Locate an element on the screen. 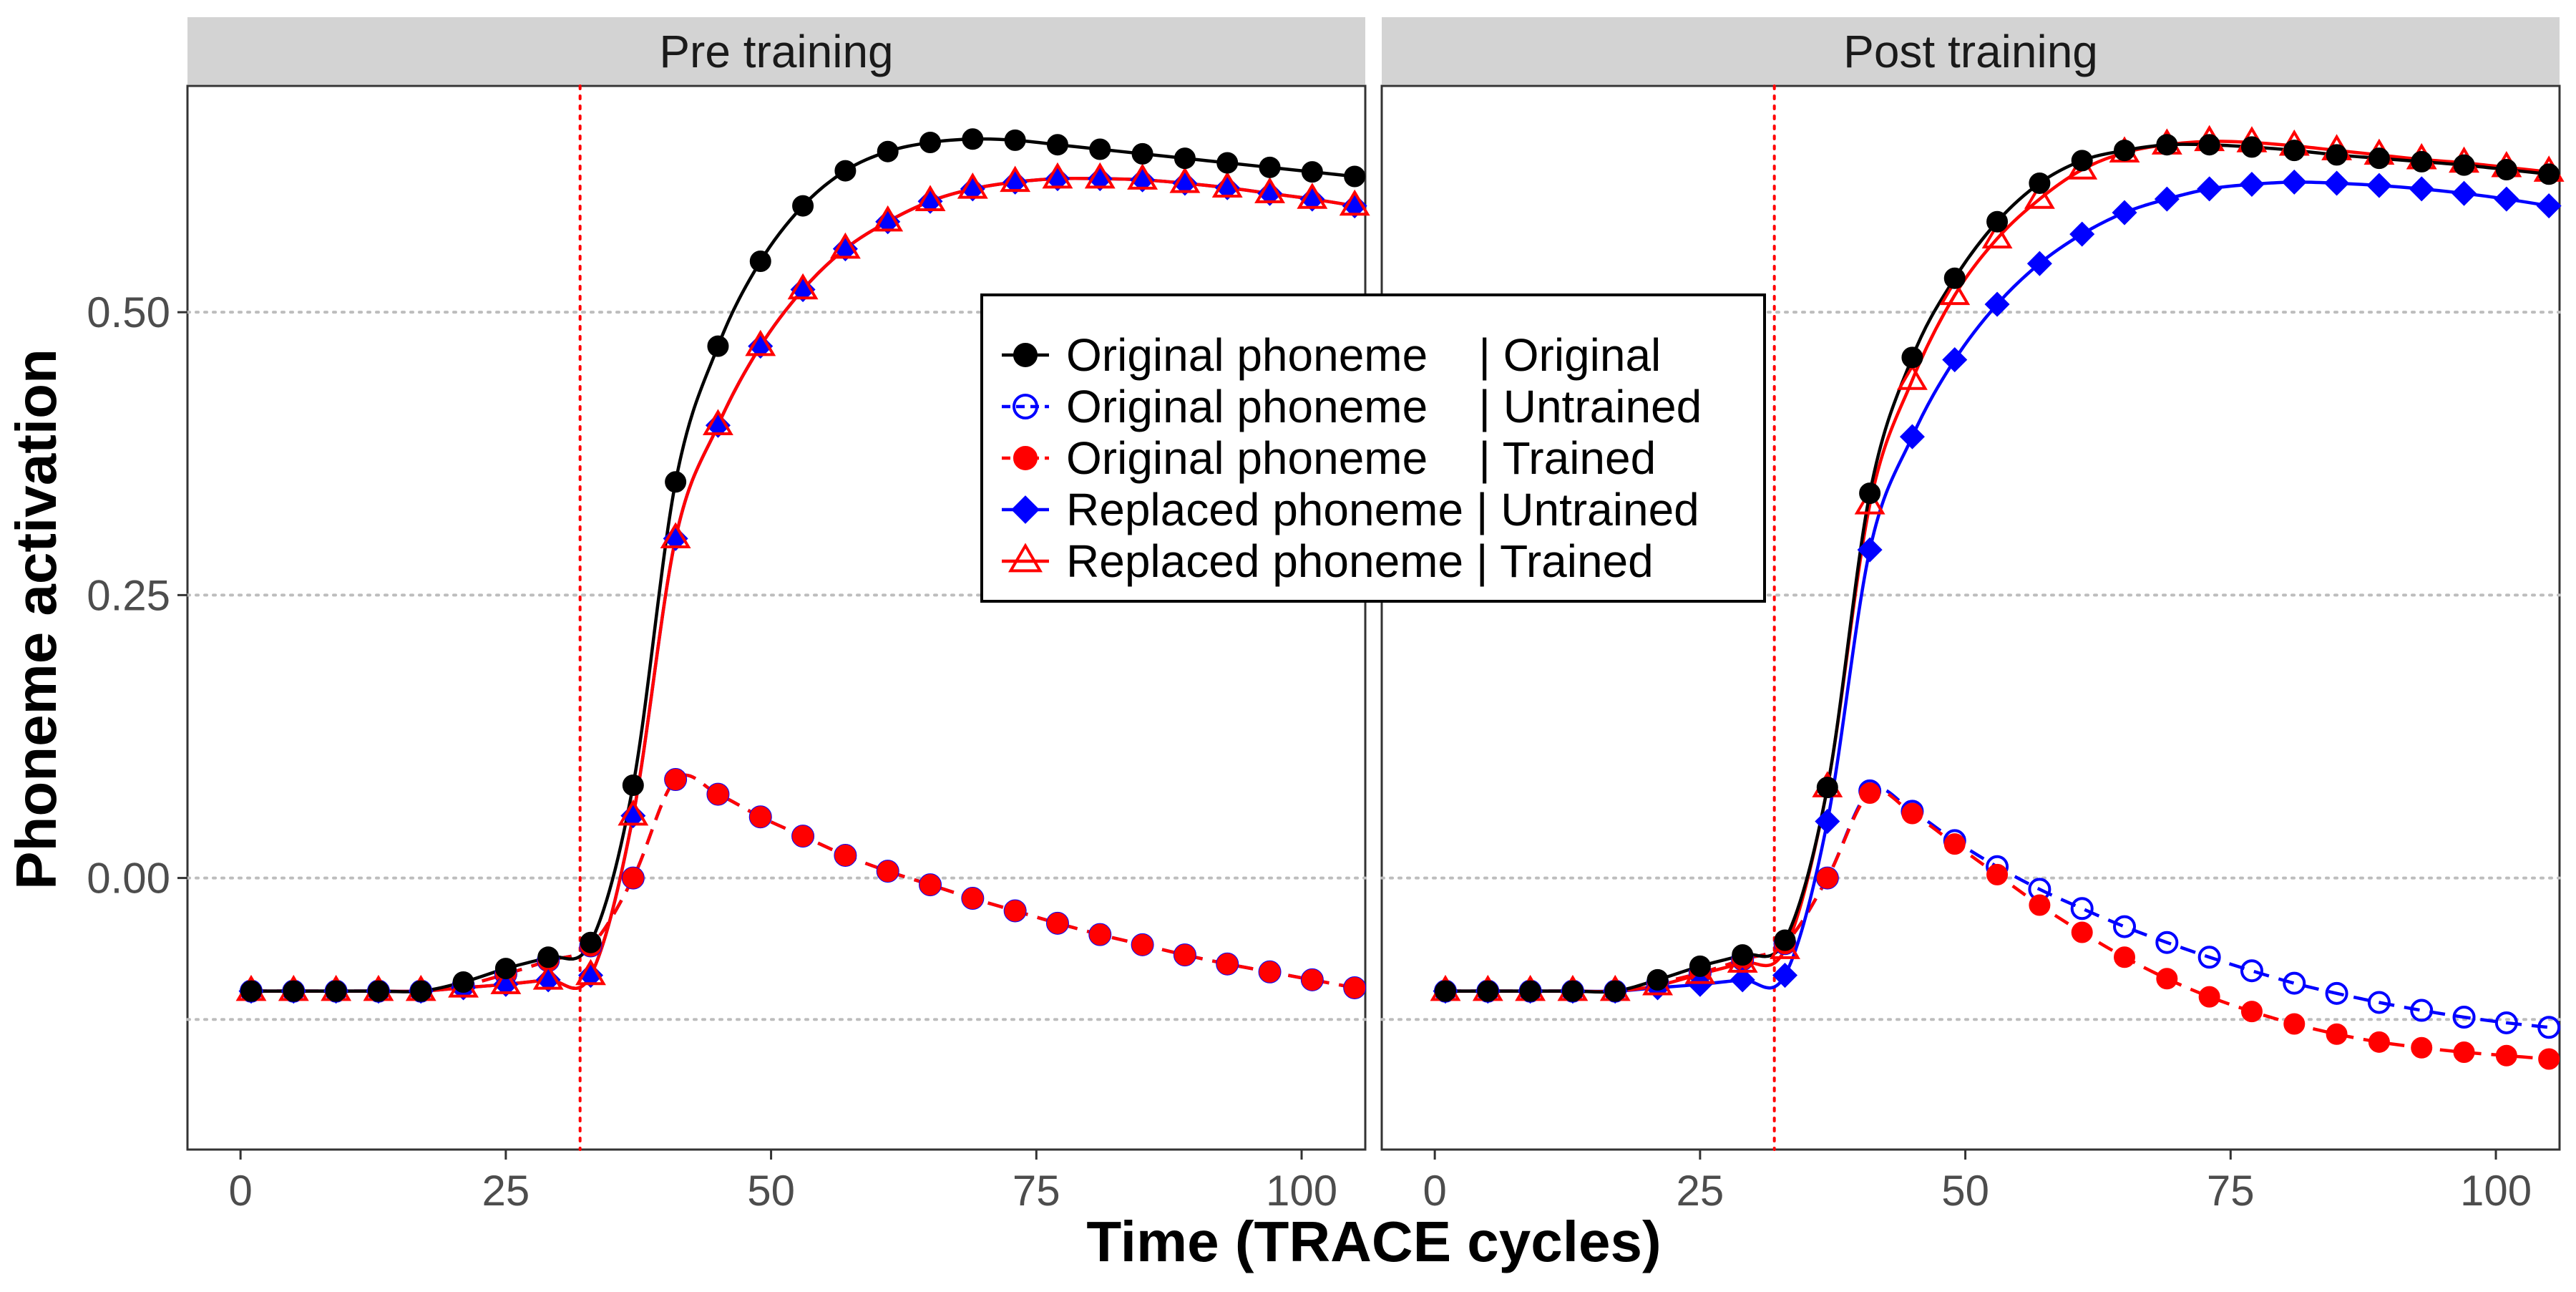 The width and height of the screenshot is (2576, 1292). x-axis-title: Time (TRACE cycles) is located at coordinates (1373, 1241).